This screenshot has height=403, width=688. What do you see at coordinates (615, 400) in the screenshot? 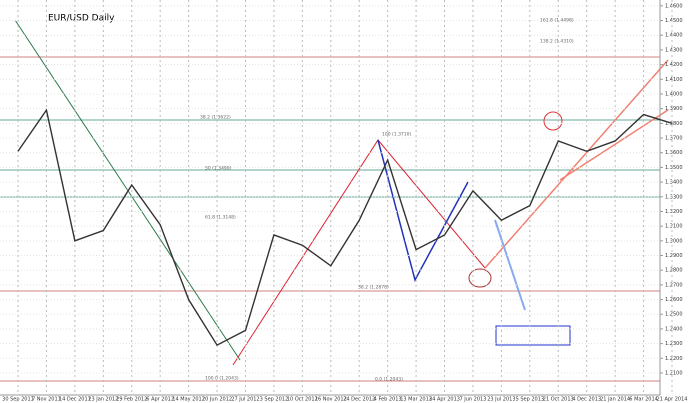
I see `x-tick-label: 21 Jan 2014` at bounding box center [615, 400].